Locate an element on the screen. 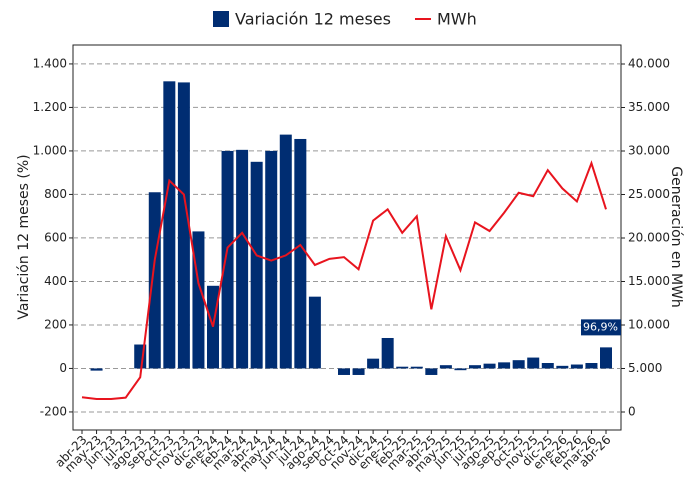  y2-tick-label: 40.000 is located at coordinates (649, 64).